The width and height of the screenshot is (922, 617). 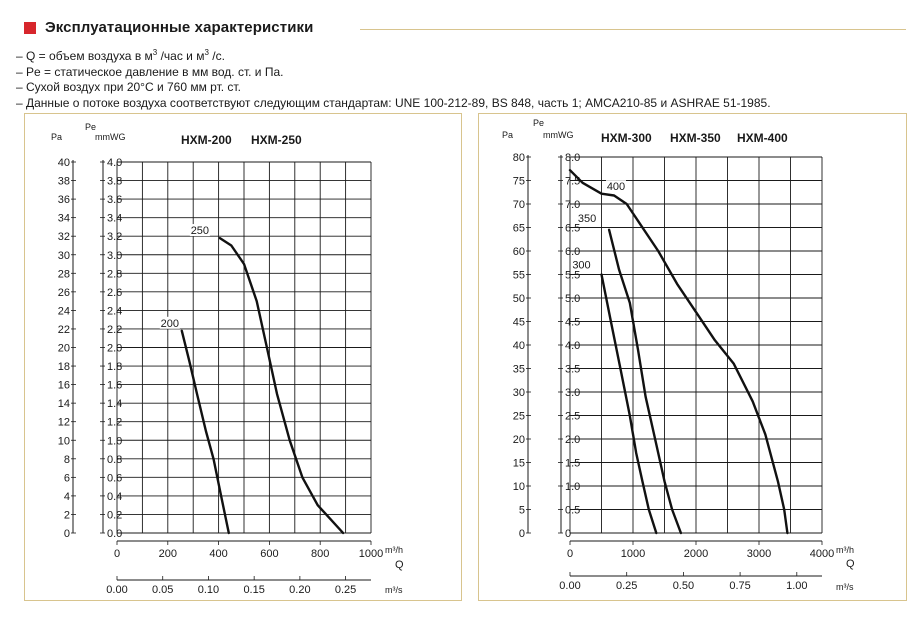 I want to click on note-air: – Сухой воздух при 20°C и 760 мм рт. ст., so click(x=128, y=87).